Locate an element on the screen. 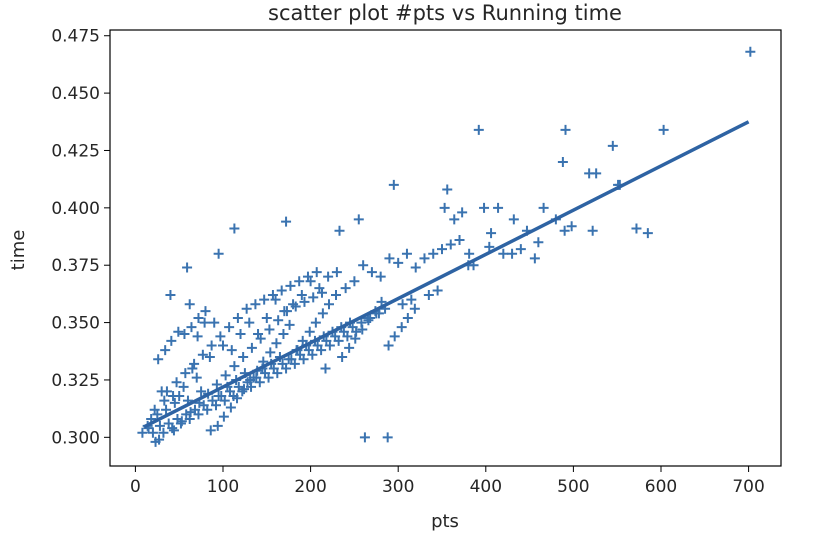 The width and height of the screenshot is (816, 544). y-tick-label: 0.475 is located at coordinates (75, 37).